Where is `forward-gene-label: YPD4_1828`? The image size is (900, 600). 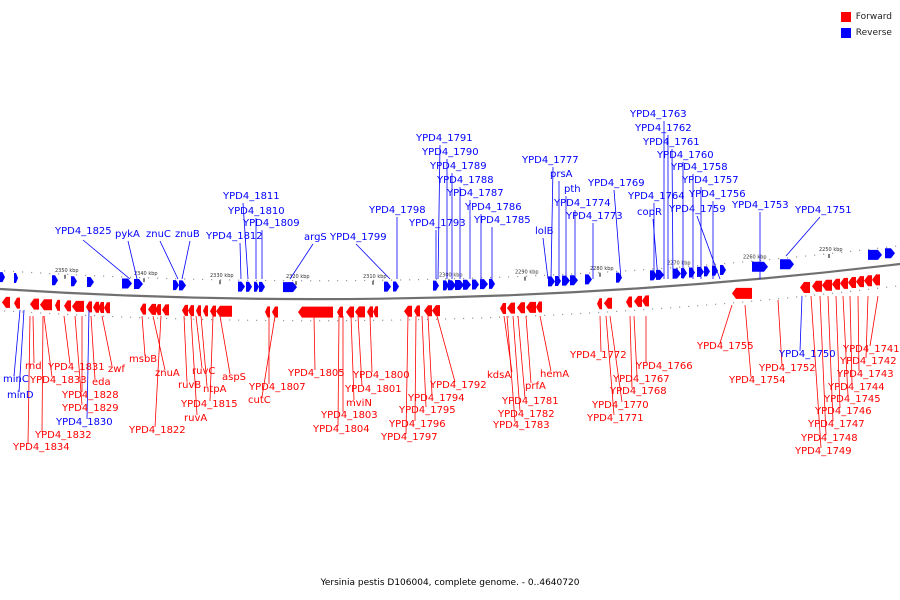
forward-gene-label: YPD4_1828 is located at coordinates (90, 395).